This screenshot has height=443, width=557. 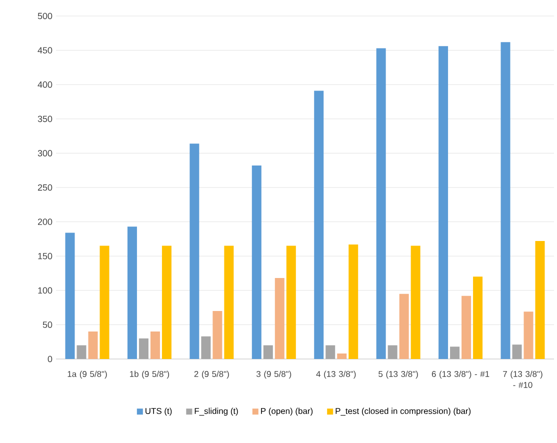 I want to click on x-tick-label: 4 (13 3/8"), so click(x=336, y=374).